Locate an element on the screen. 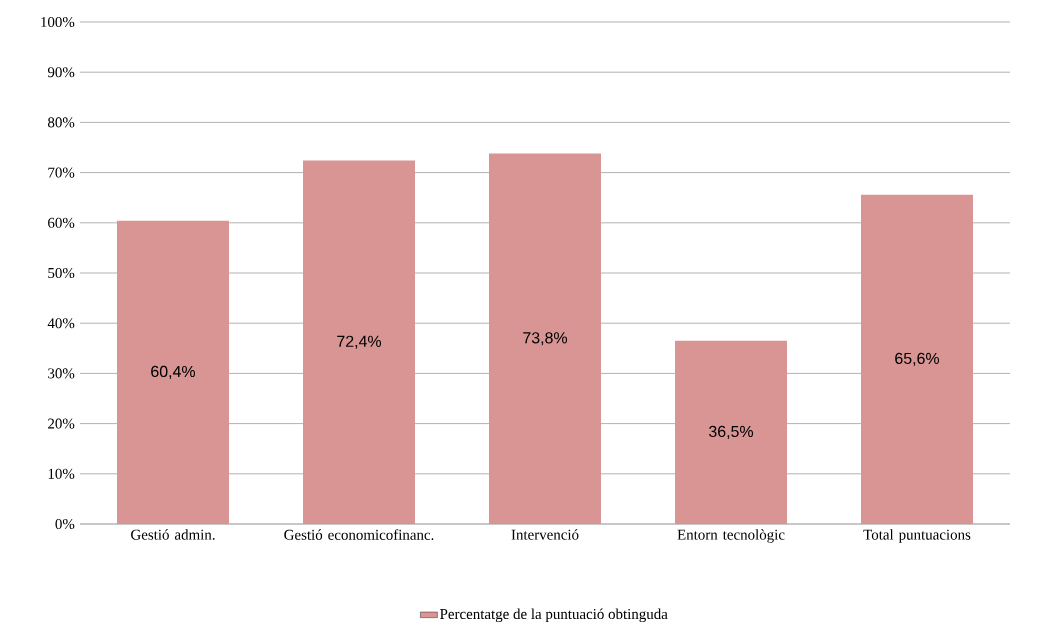  y-tick-label: 50% is located at coordinates (61, 273).